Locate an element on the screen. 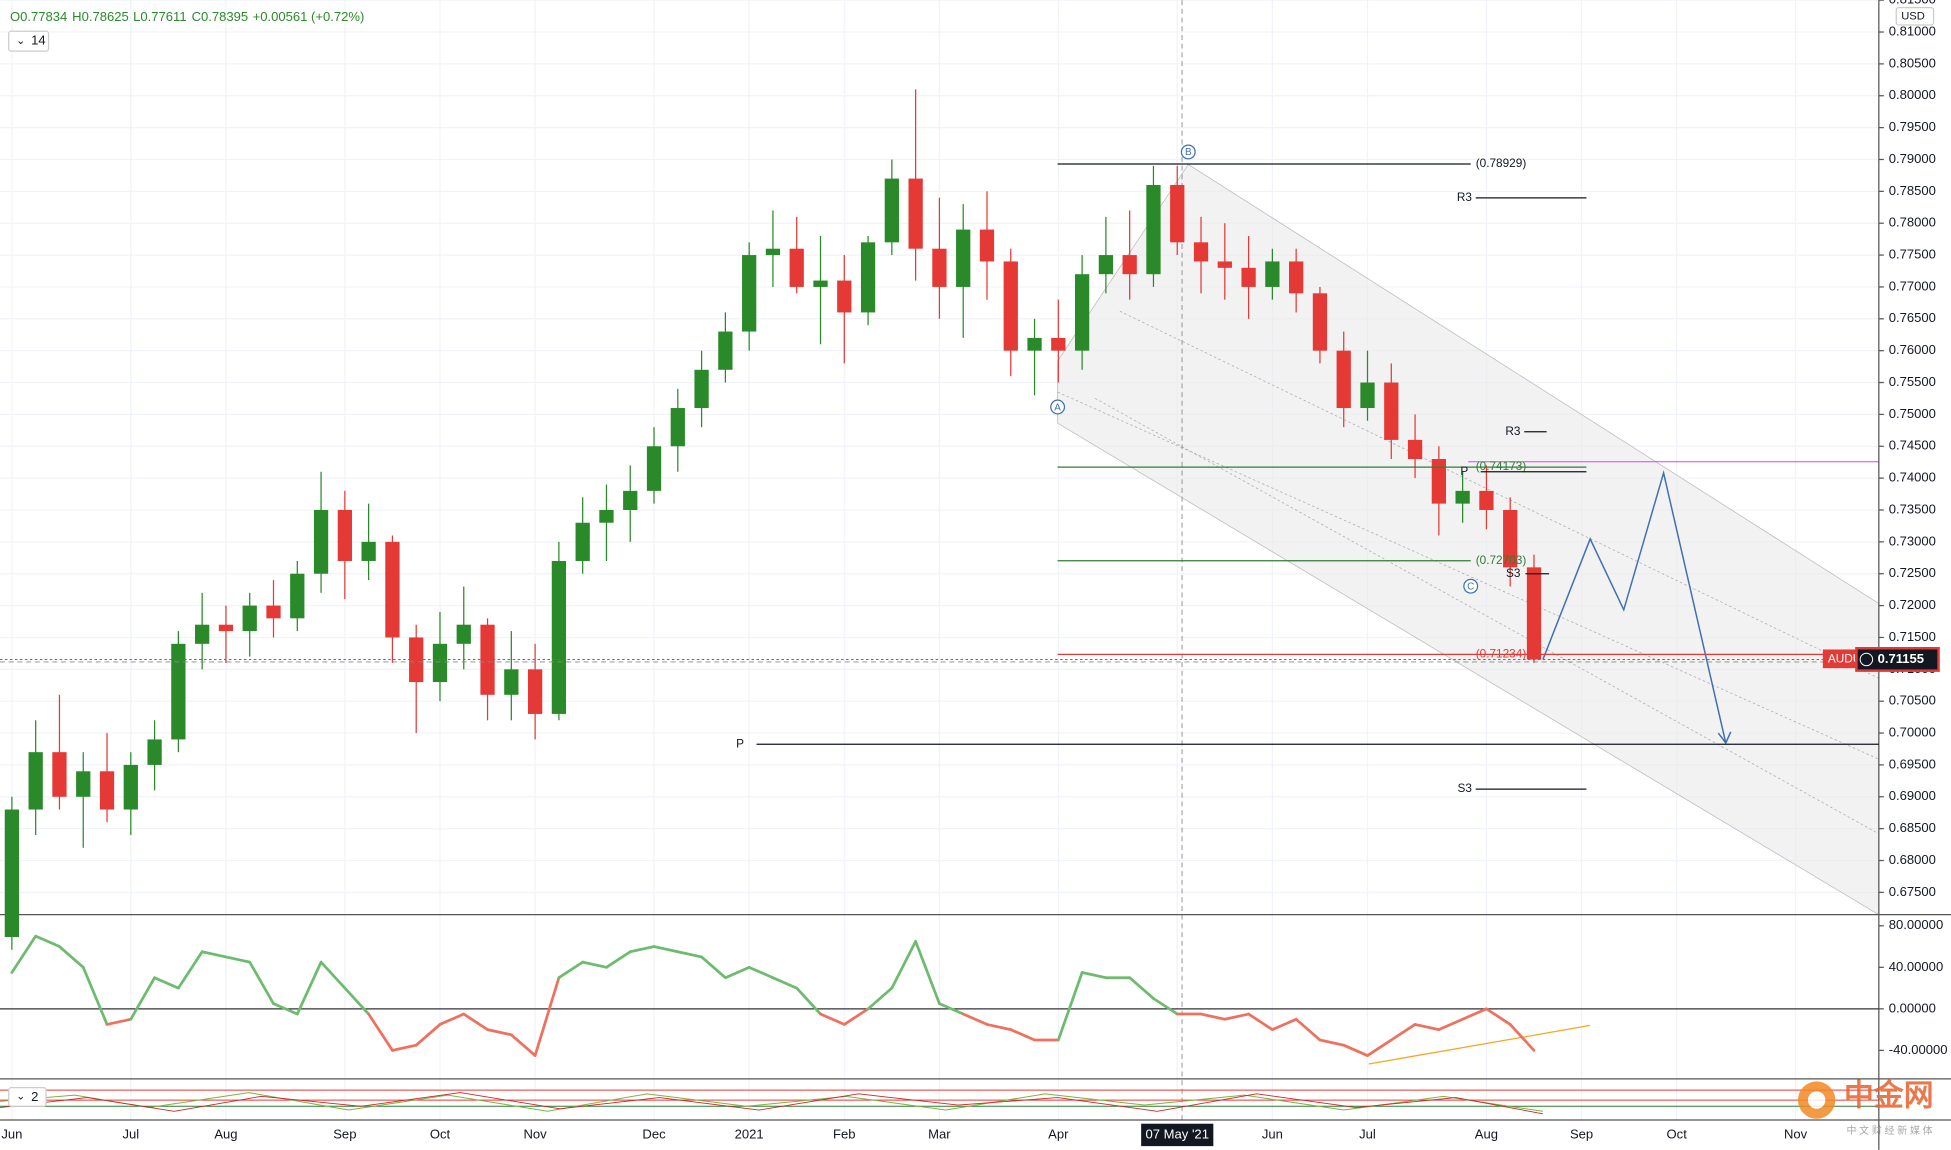 The width and height of the screenshot is (1951, 1150). y-tick-label: 0.80500 is located at coordinates (1912, 62).